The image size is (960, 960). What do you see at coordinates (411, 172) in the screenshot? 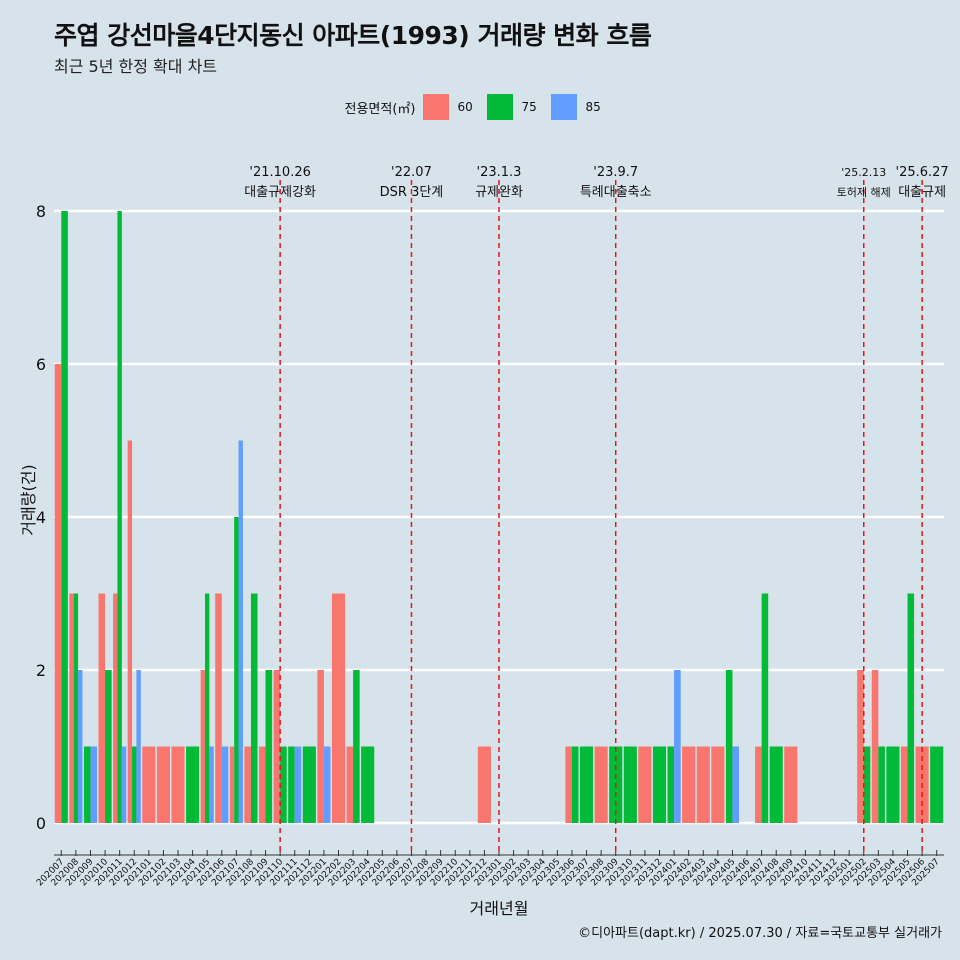
I see `annotation-date: '22.07` at bounding box center [411, 172].